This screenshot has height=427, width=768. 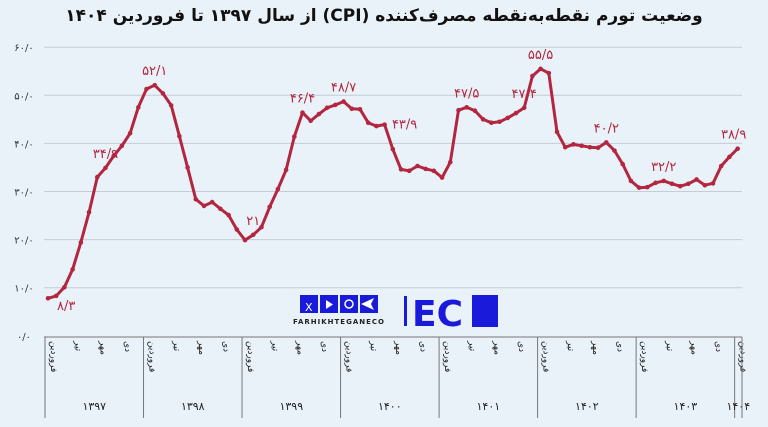 What do you see at coordinates (343, 88) in the screenshot?
I see `data-label: ۴۸/۷` at bounding box center [343, 88].